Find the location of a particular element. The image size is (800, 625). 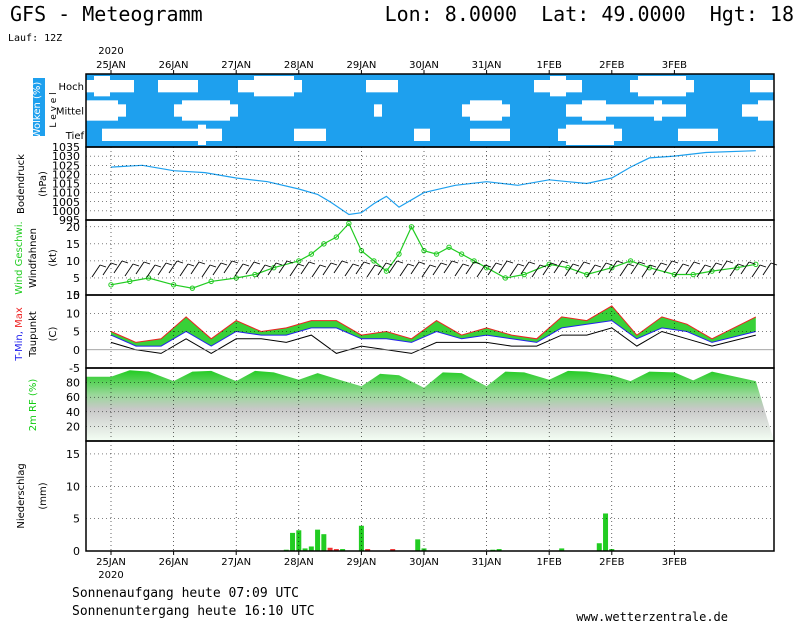

date-label-bottom: 3FEB is located at coordinates (674, 562).